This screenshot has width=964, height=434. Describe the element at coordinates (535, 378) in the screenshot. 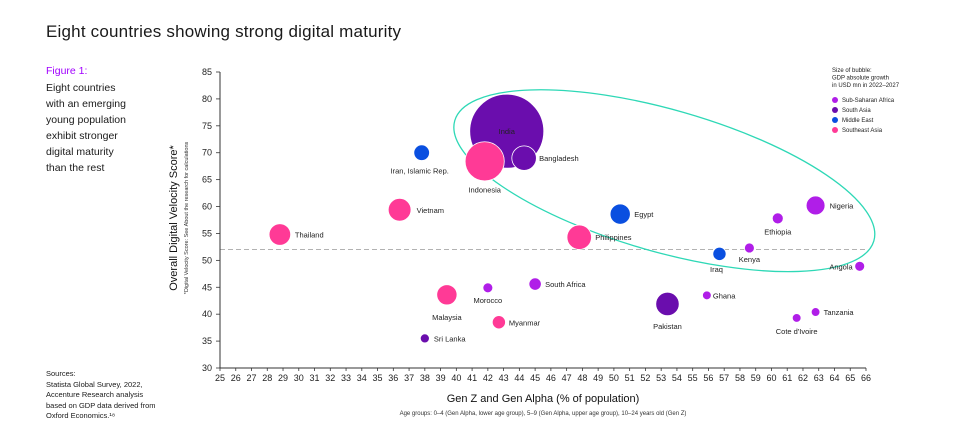

I see `x-tick-label: 45` at that location.